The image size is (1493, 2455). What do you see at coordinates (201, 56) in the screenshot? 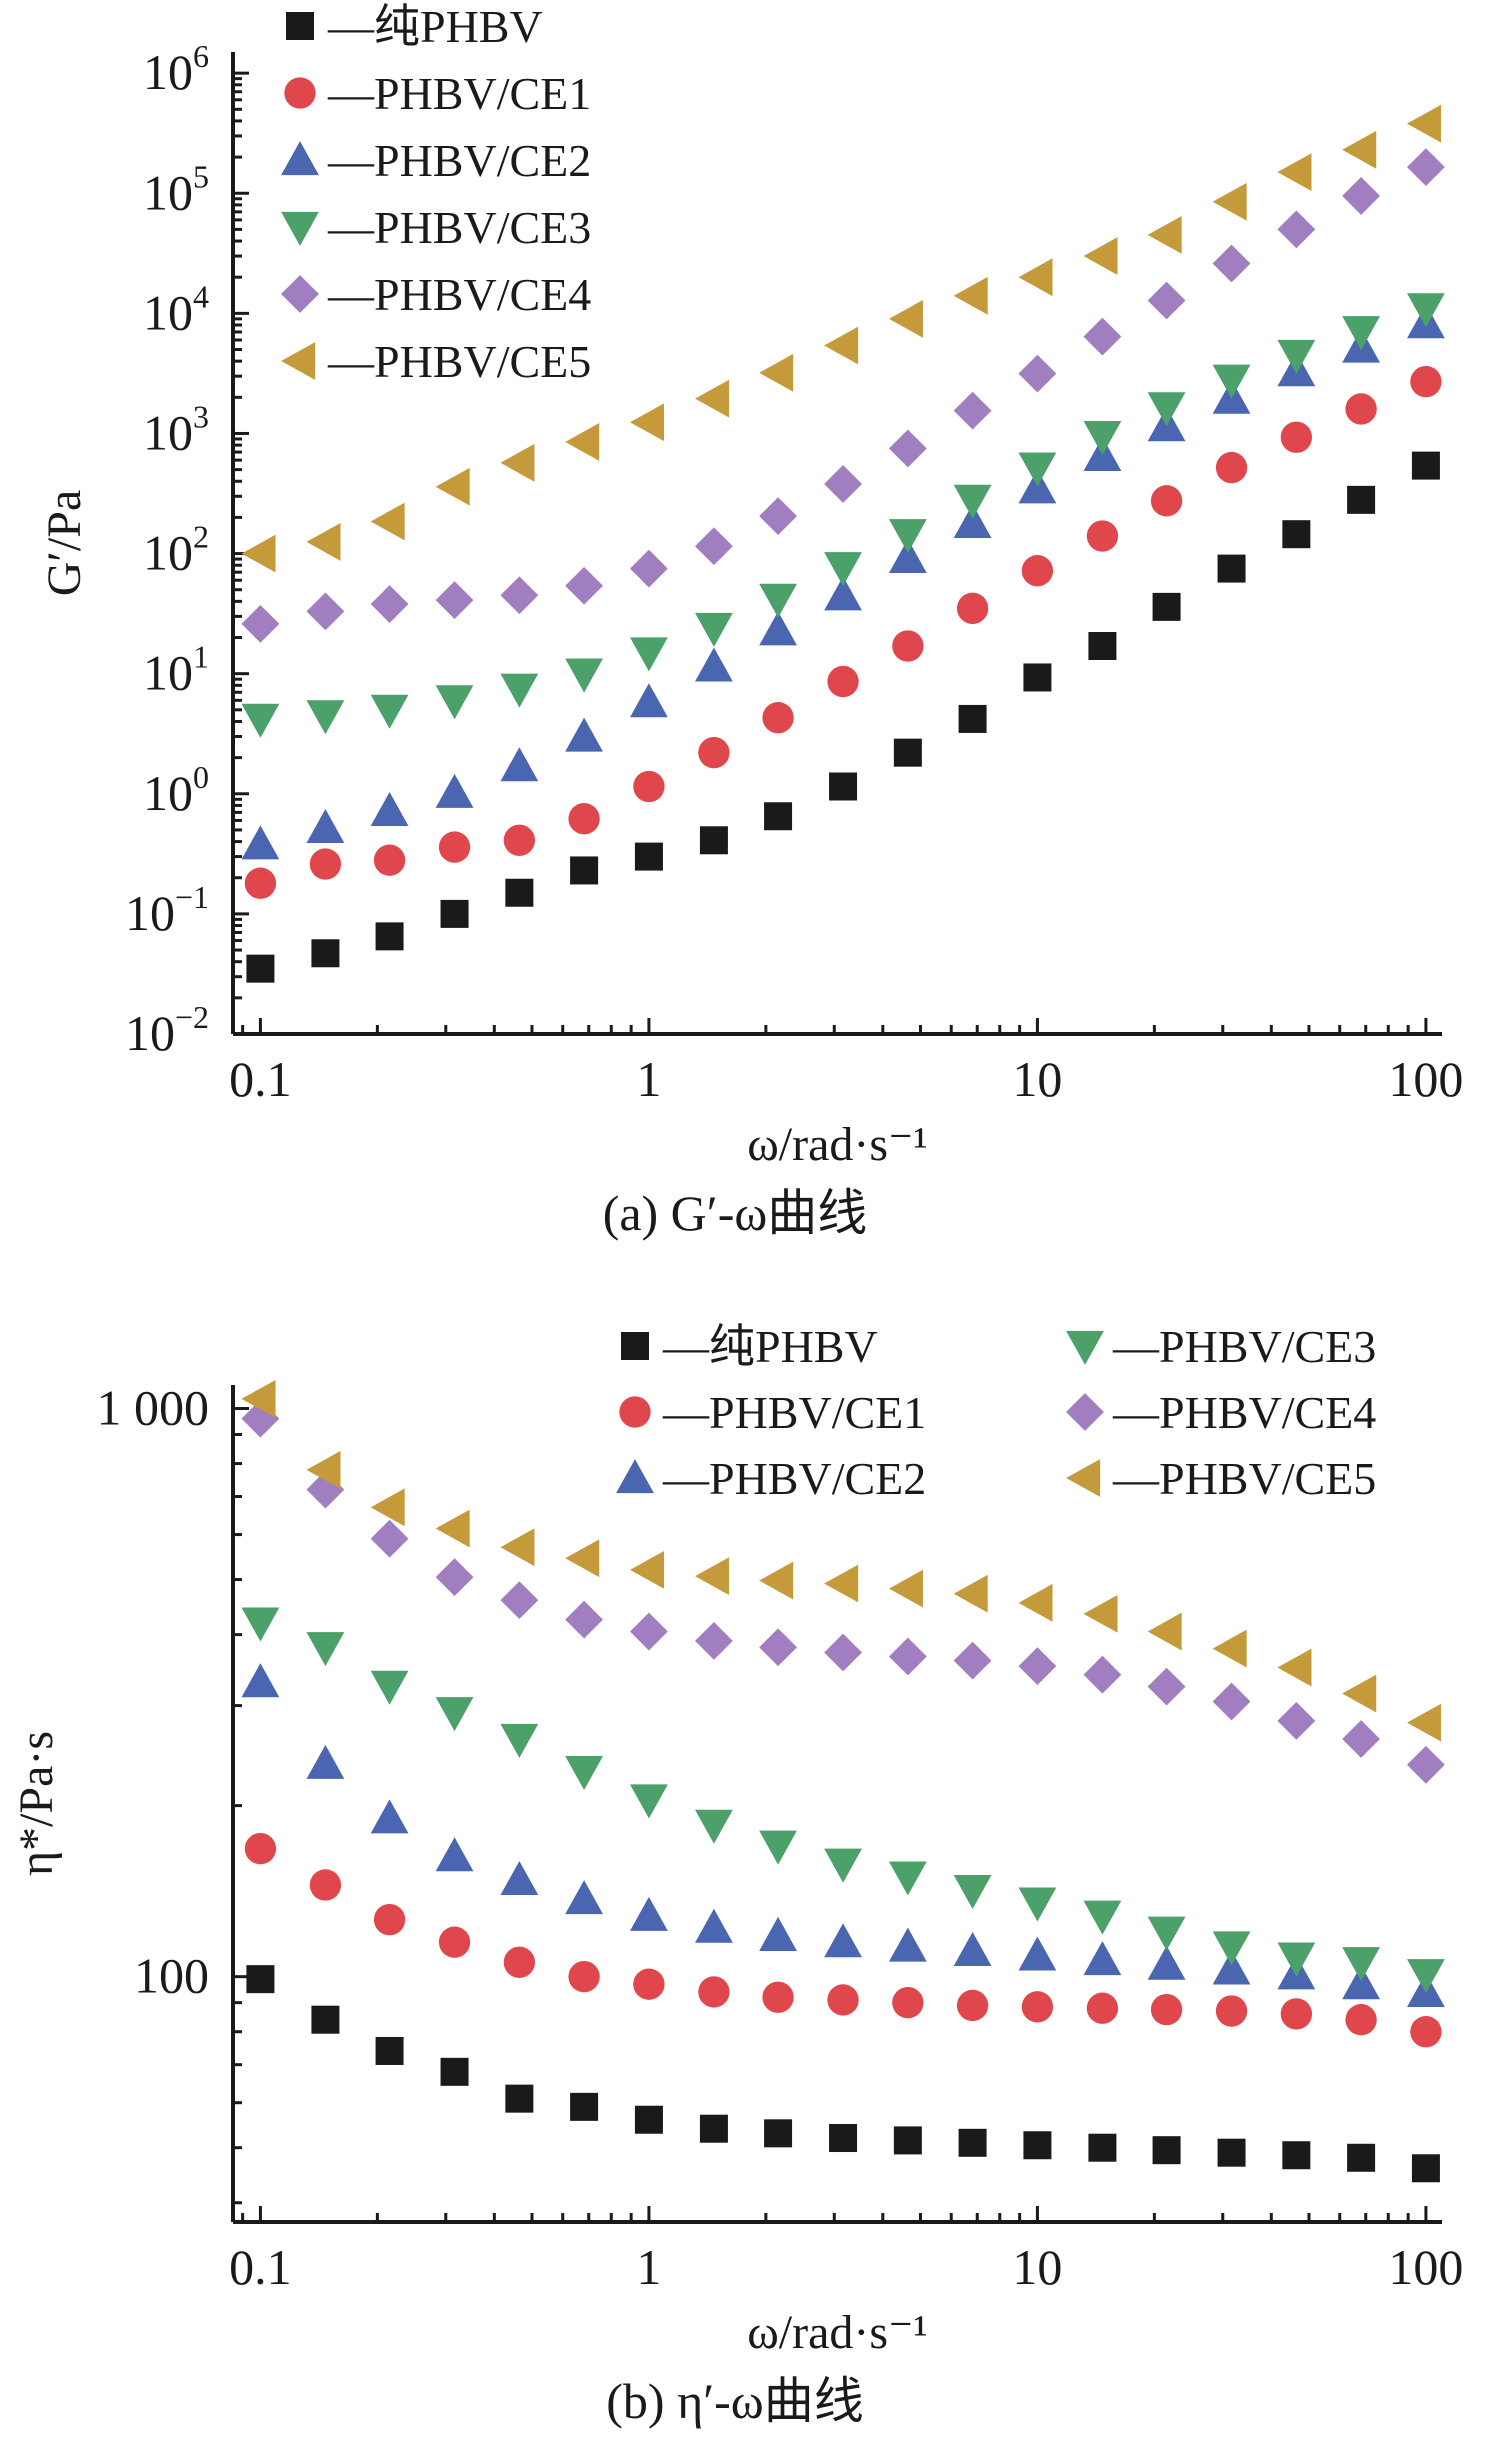
I see `y-tick-label-exponent: 6` at bounding box center [201, 56].